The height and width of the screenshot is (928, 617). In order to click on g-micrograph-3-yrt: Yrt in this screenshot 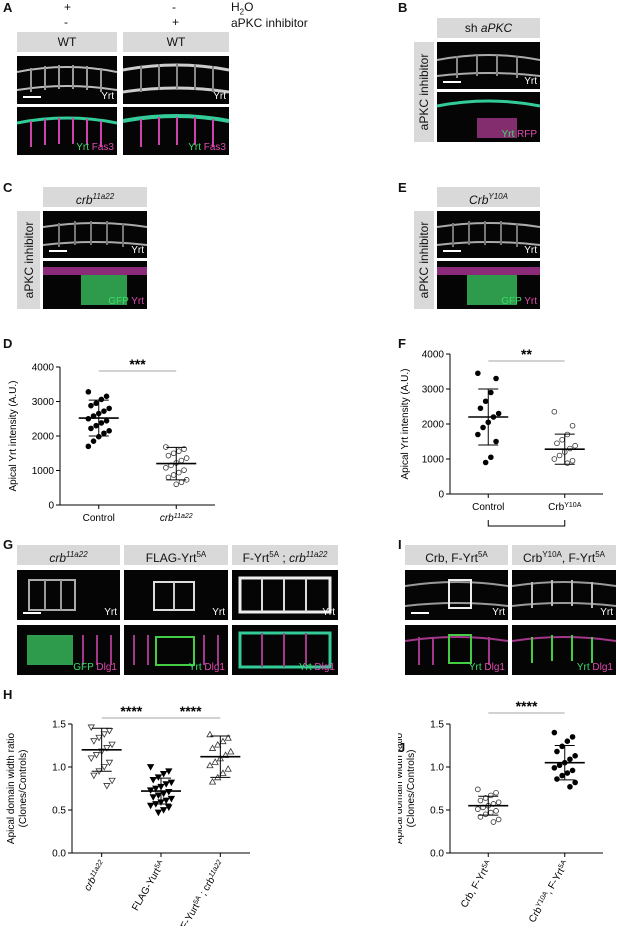, I will do `click(285, 595)`.